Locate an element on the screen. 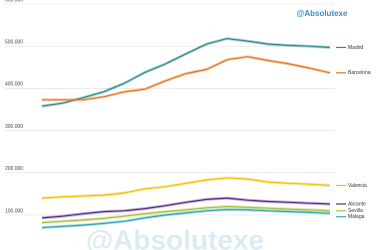 The width and height of the screenshot is (380, 250). y-tick-label: 600.000 is located at coordinates (14, 1).